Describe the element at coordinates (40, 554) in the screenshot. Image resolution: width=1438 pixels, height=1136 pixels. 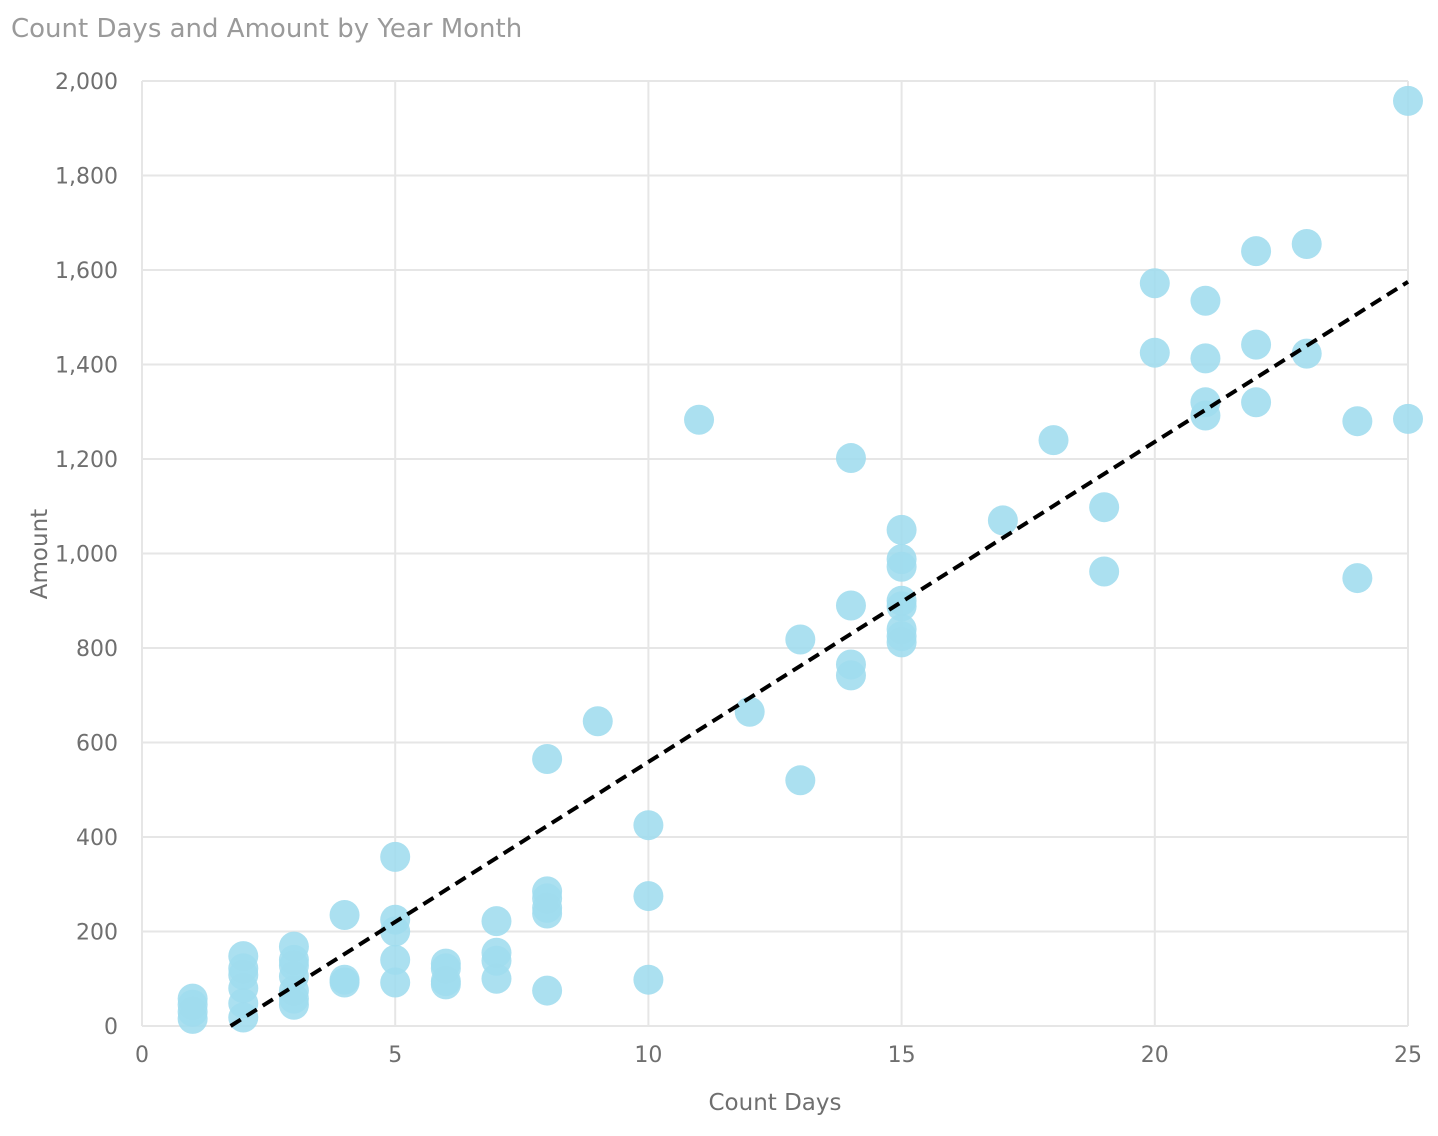
I see `y-axis-title: Amount` at that location.